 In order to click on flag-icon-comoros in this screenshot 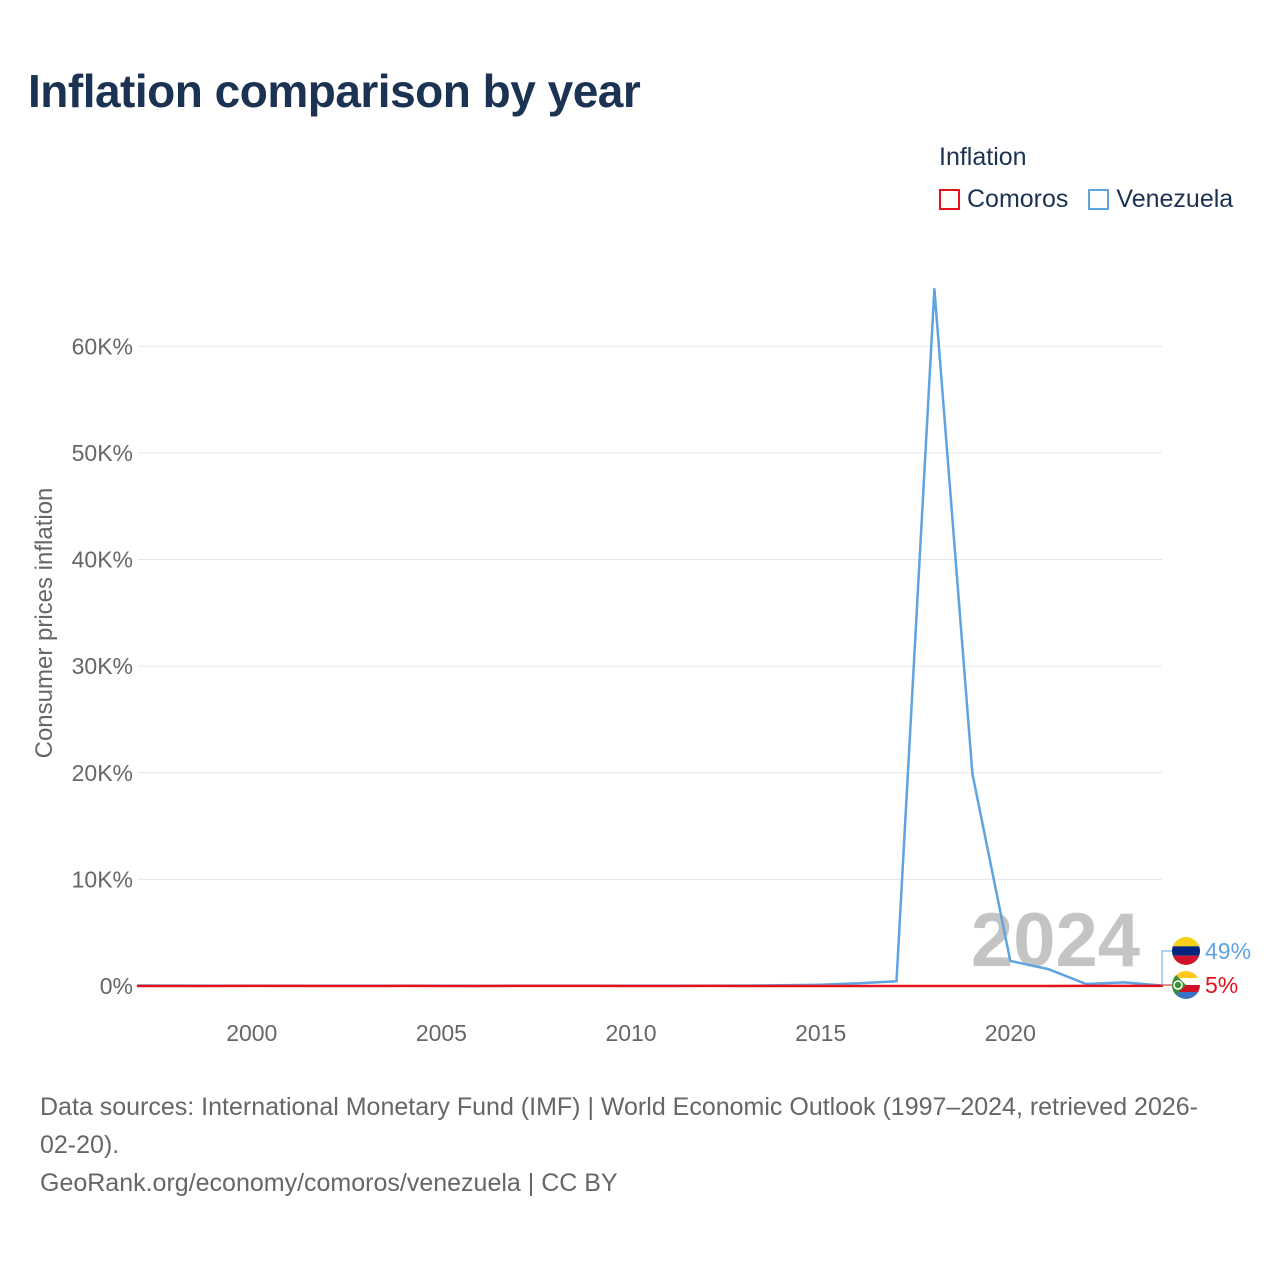, I will do `click(1186, 985)`.